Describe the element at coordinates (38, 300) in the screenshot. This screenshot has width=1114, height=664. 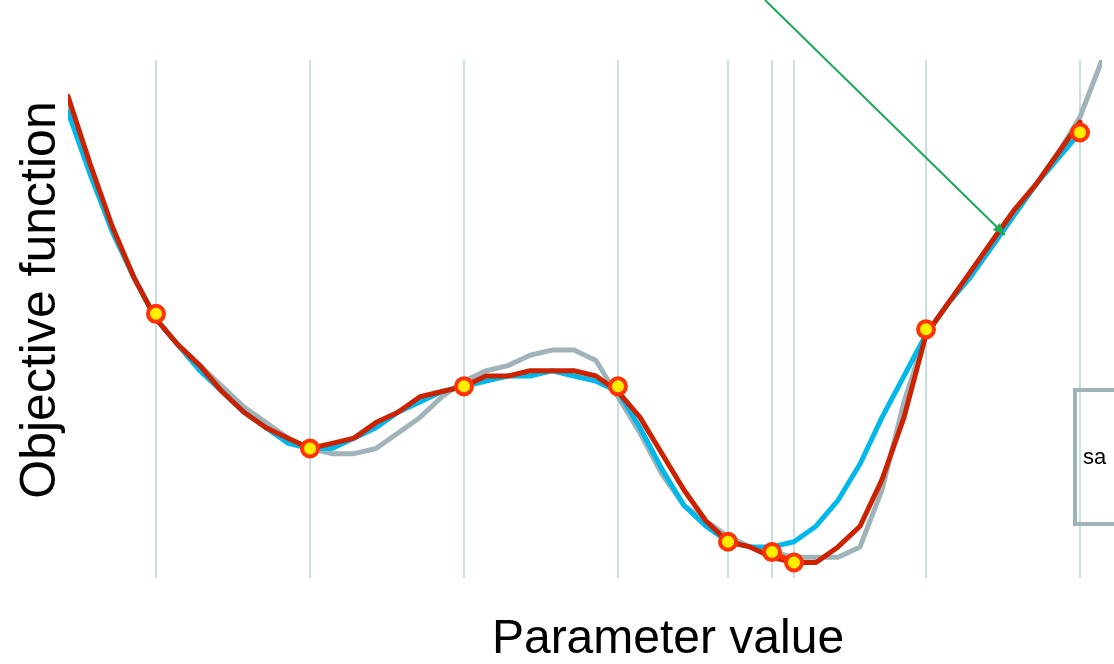
I see `y-axis-title: Objective function` at that location.